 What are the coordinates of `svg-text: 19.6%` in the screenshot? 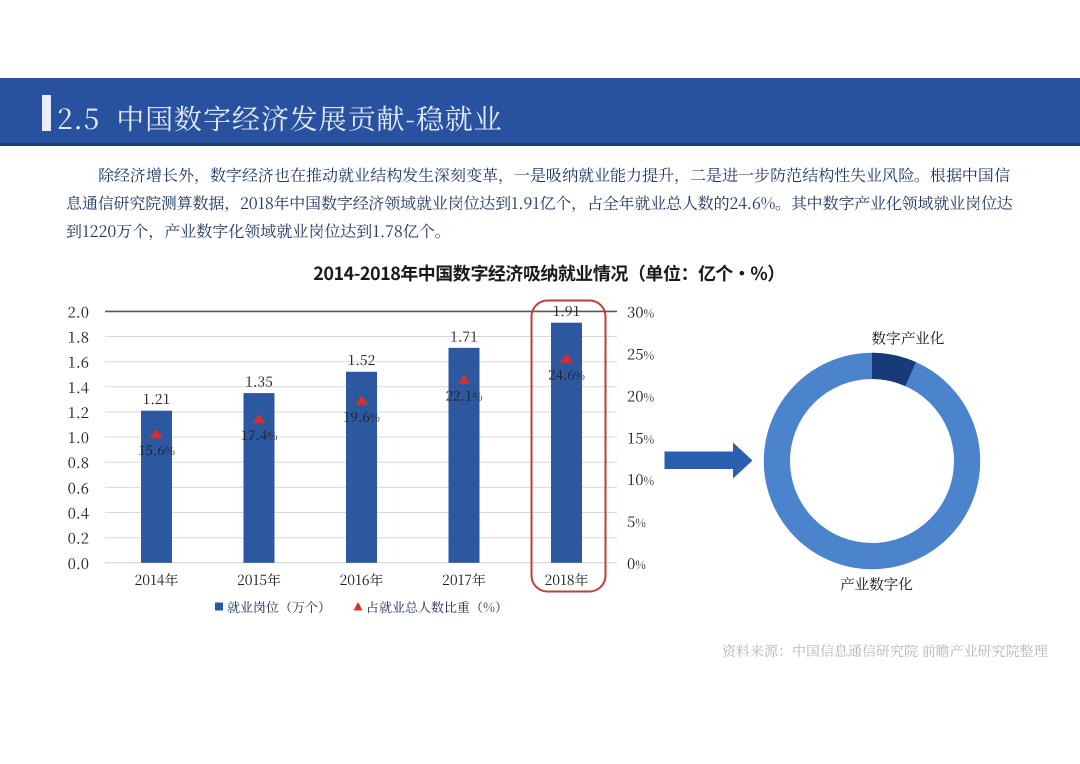 It's located at (361, 416).